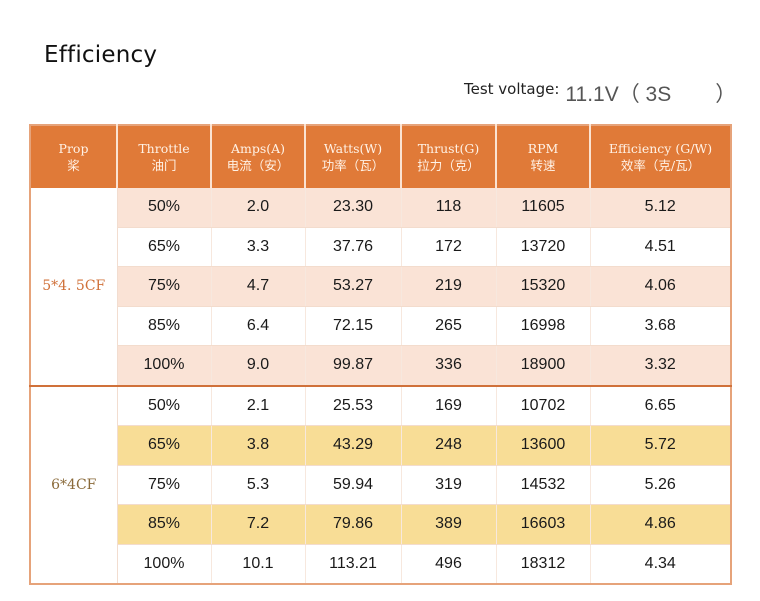 The image size is (760, 601). Describe the element at coordinates (258, 165) in the screenshot. I see `column-header-zh: 电流（安）` at that location.